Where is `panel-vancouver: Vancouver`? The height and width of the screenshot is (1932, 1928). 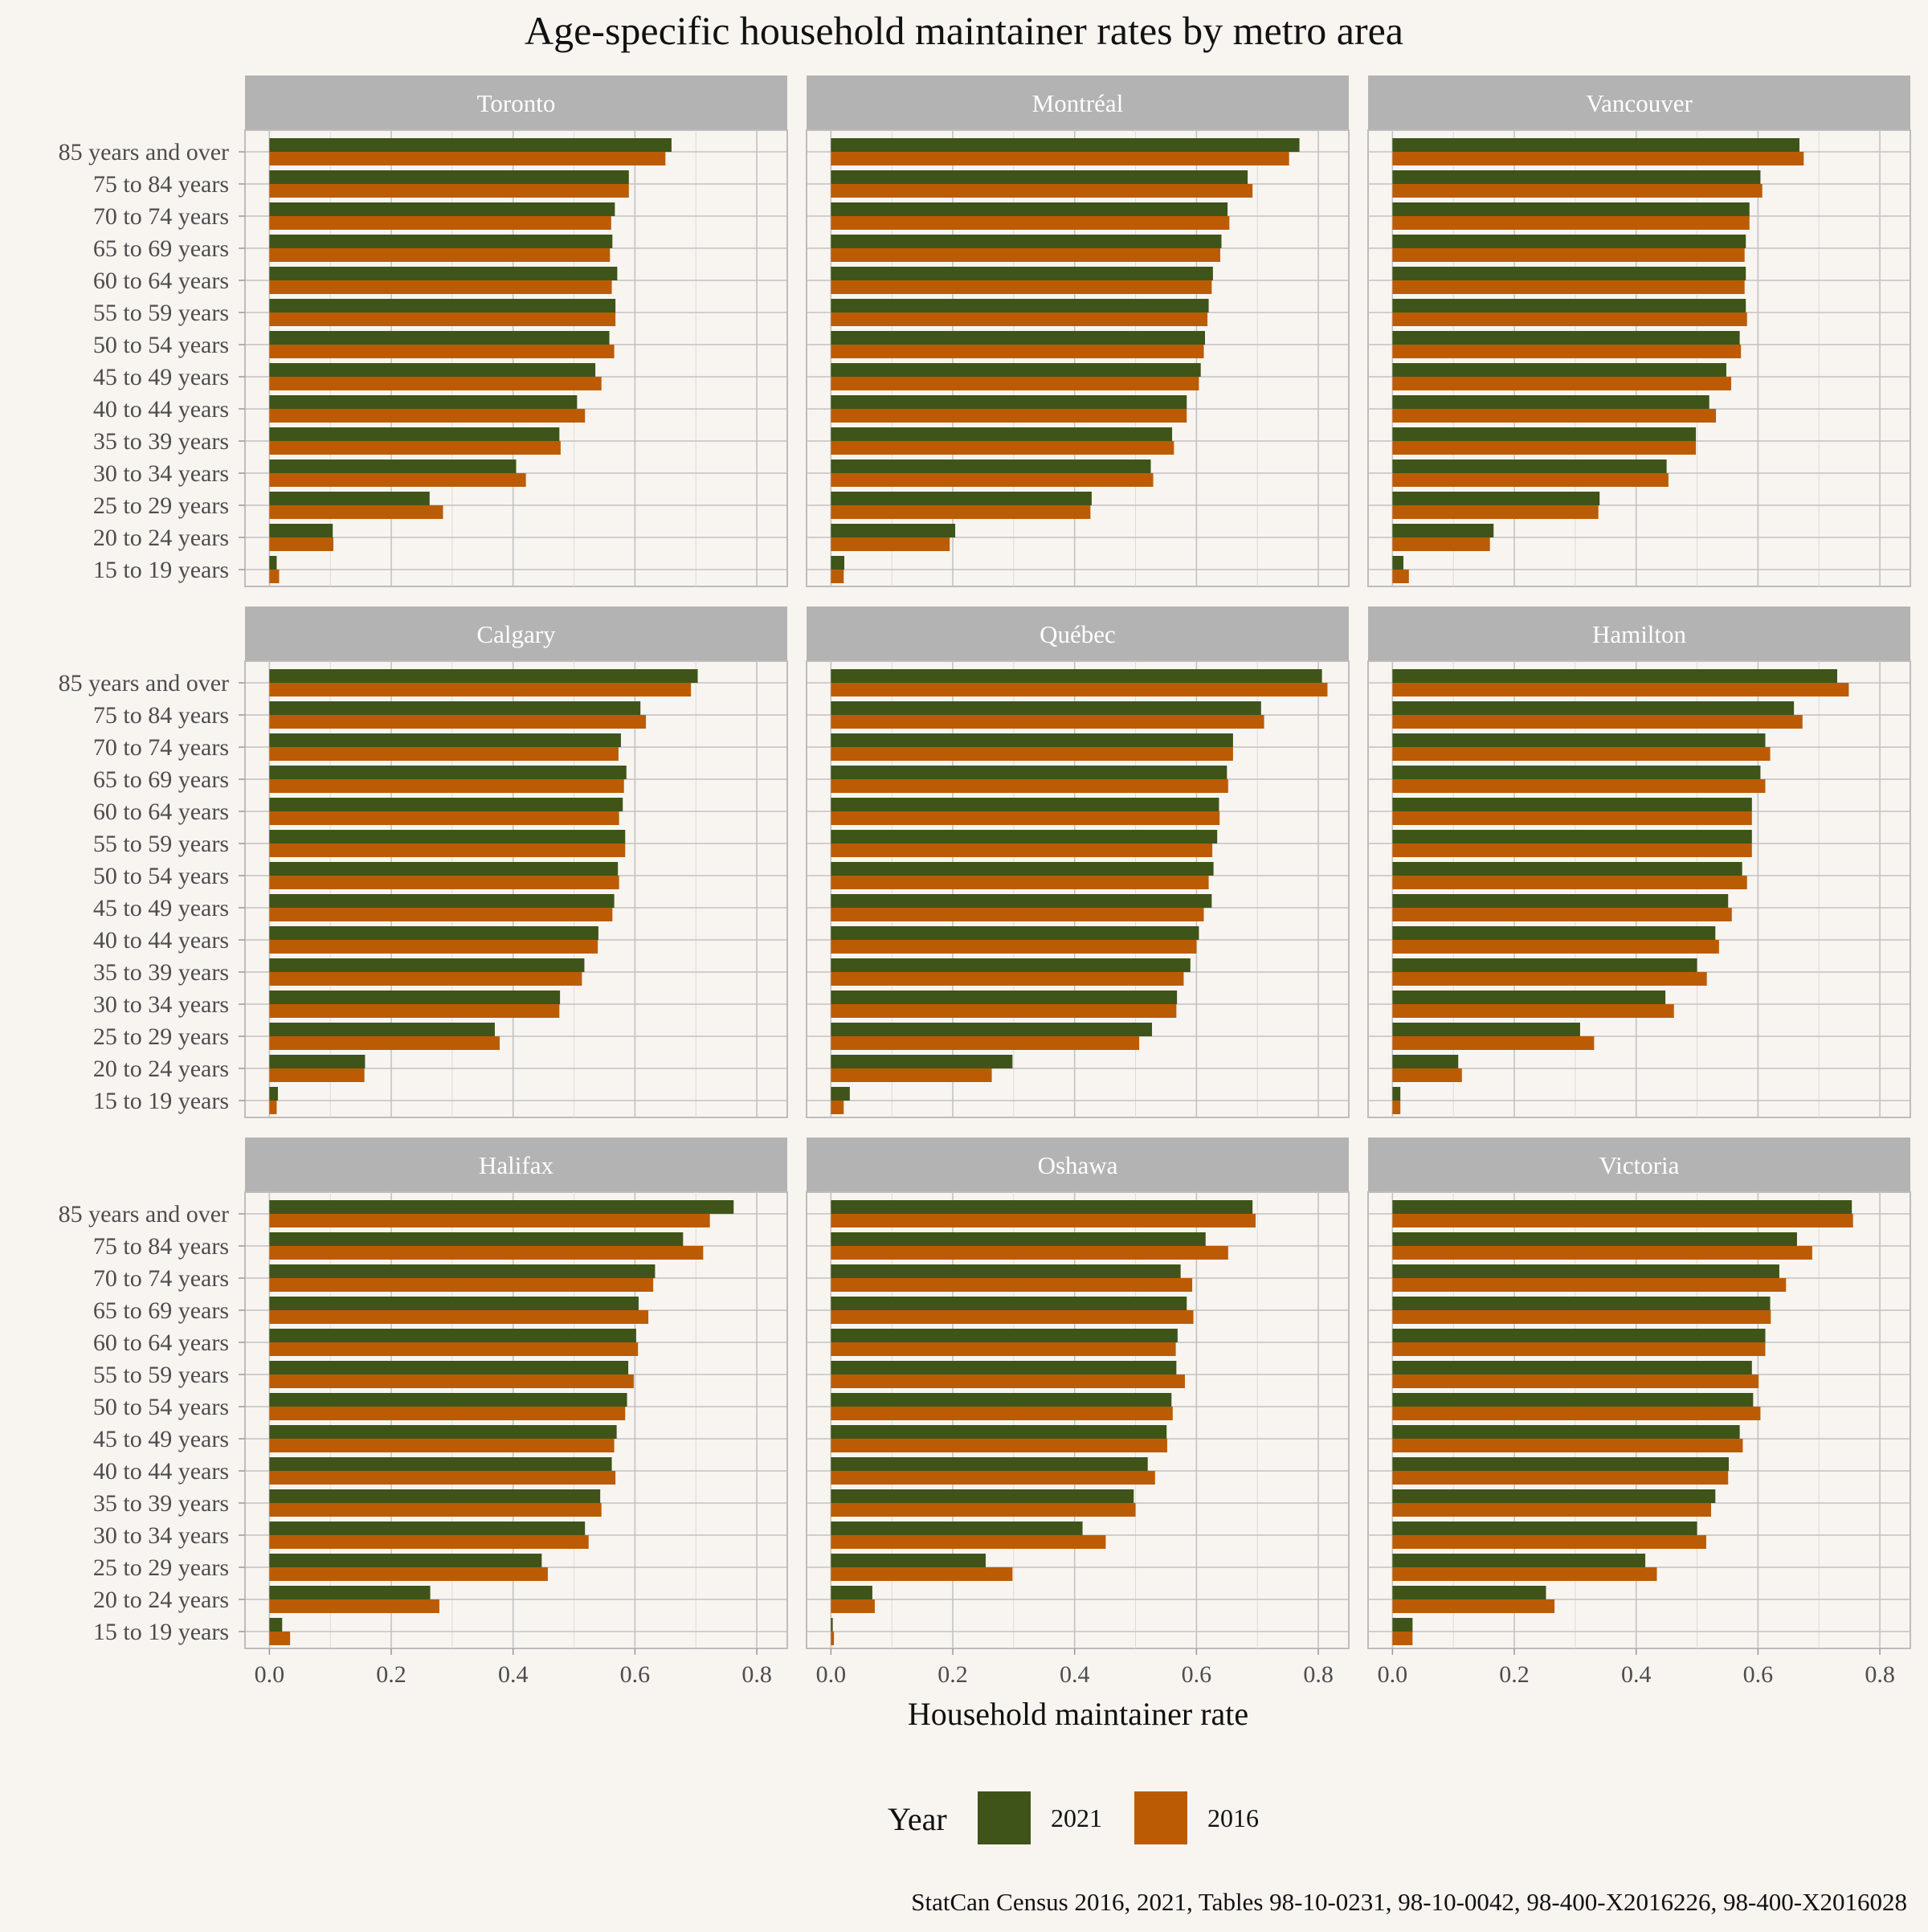 panel-vancouver: Vancouver is located at coordinates (1639, 331).